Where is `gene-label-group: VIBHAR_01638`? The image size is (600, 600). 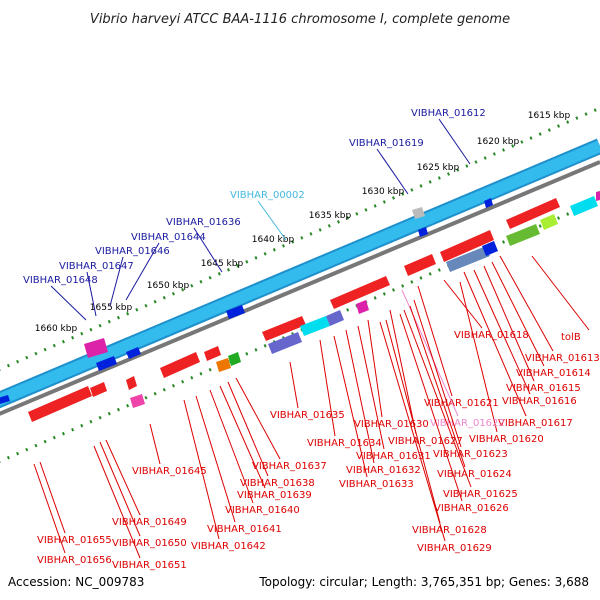 gene-label-group: VIBHAR_01638 is located at coordinates (271, 435).